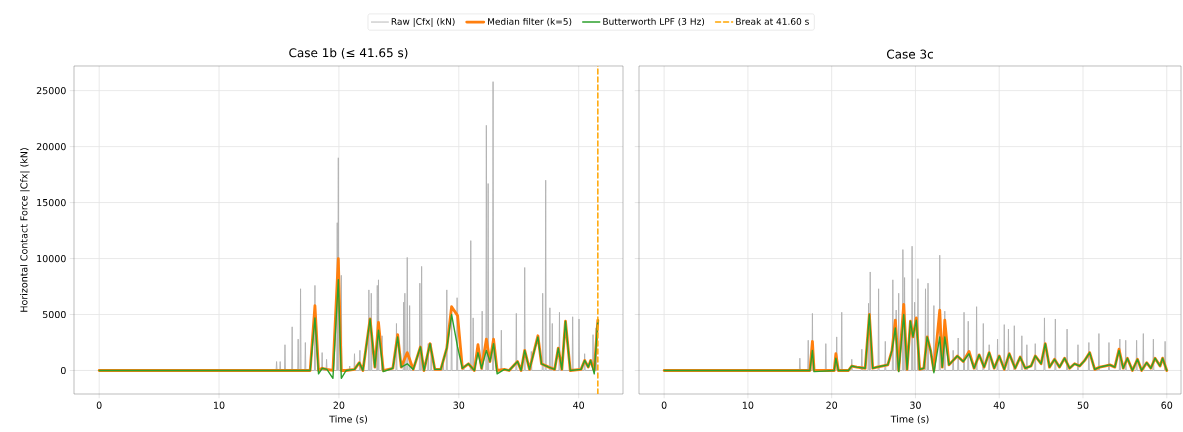 The height and width of the screenshot is (432, 1183). What do you see at coordinates (1083, 405) in the screenshot?
I see `x-tick-label: 50` at bounding box center [1083, 405].